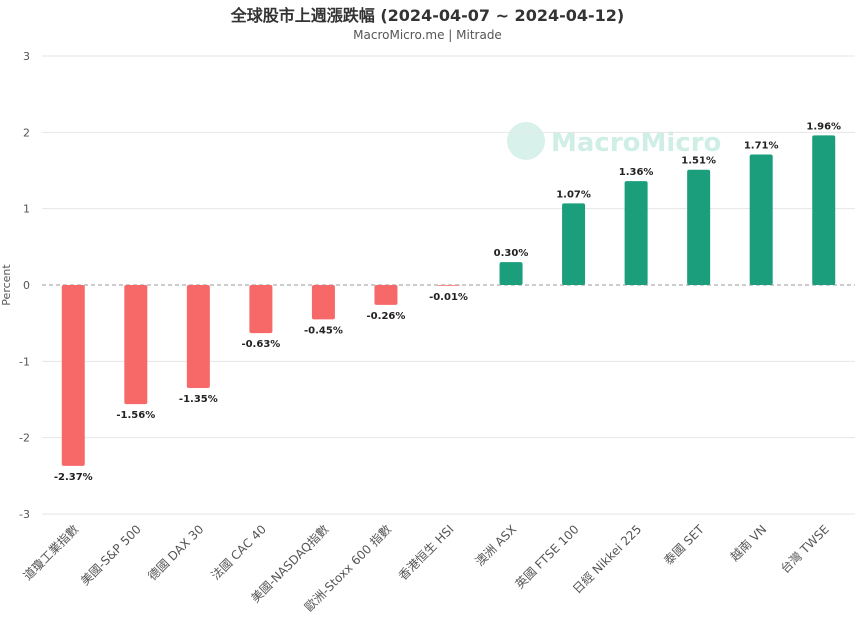 This screenshot has width=855, height=628. Describe the element at coordinates (636, 172) in the screenshot. I see `data-label: 1.36%` at that location.